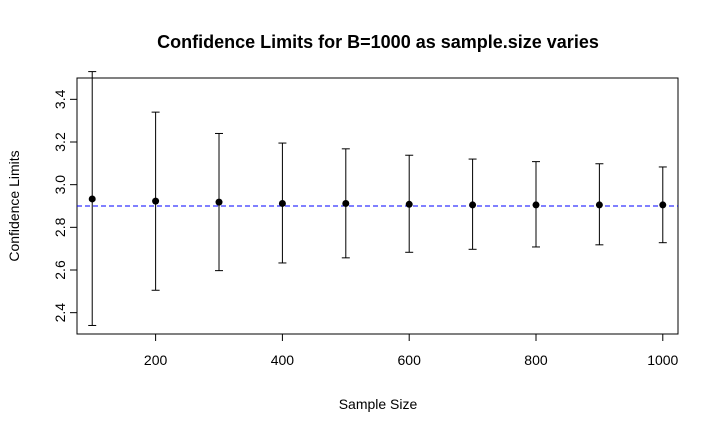 This screenshot has height=432, width=718. Describe the element at coordinates (662, 360) in the screenshot. I see `x-tick-label: 1000` at that location.